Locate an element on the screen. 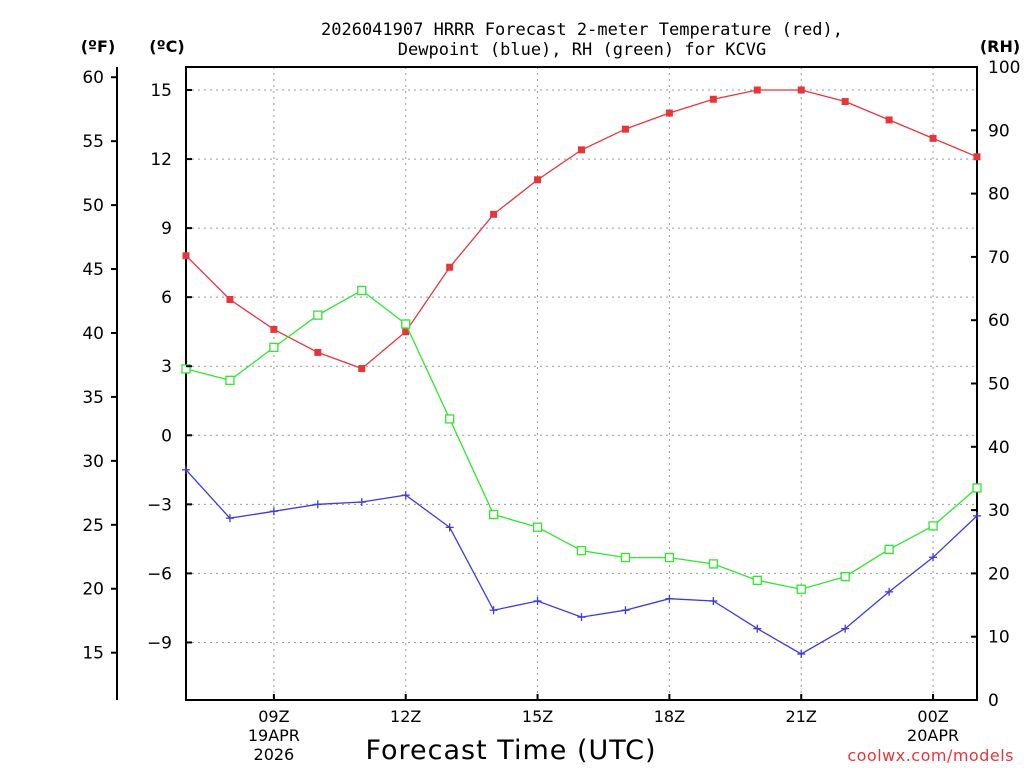 The height and width of the screenshot is (768, 1024). celsius-tick-label: 0 is located at coordinates (166, 436).